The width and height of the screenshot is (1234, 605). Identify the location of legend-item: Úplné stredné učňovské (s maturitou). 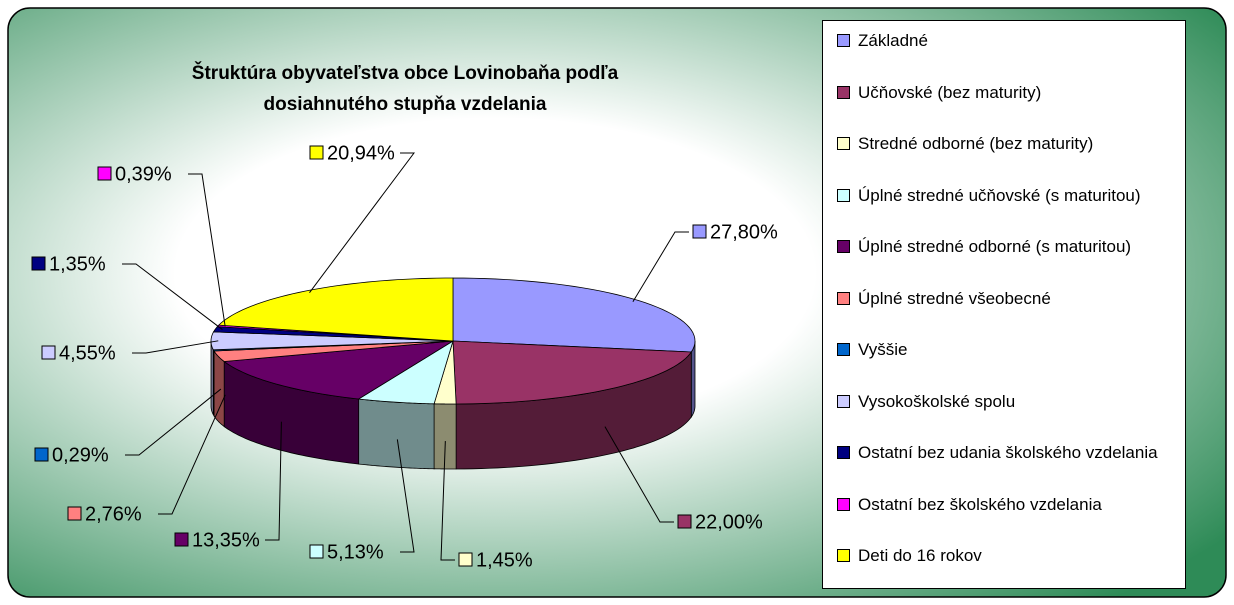
(1004, 195).